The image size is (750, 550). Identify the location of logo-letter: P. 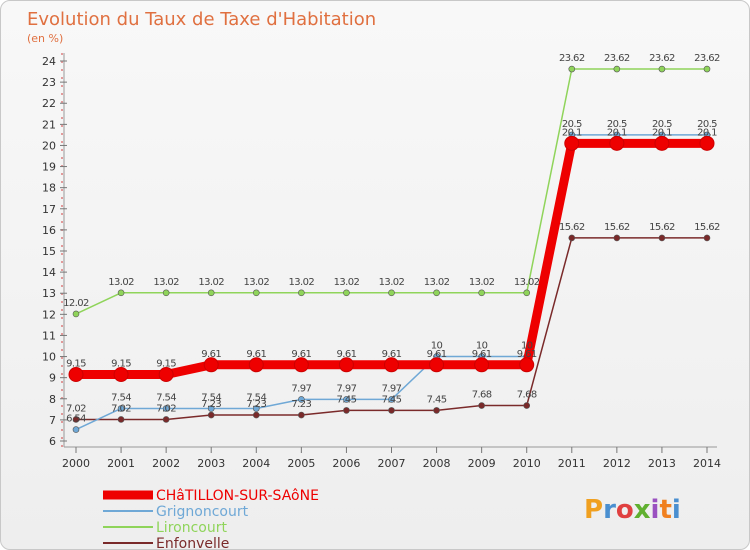
(593, 510).